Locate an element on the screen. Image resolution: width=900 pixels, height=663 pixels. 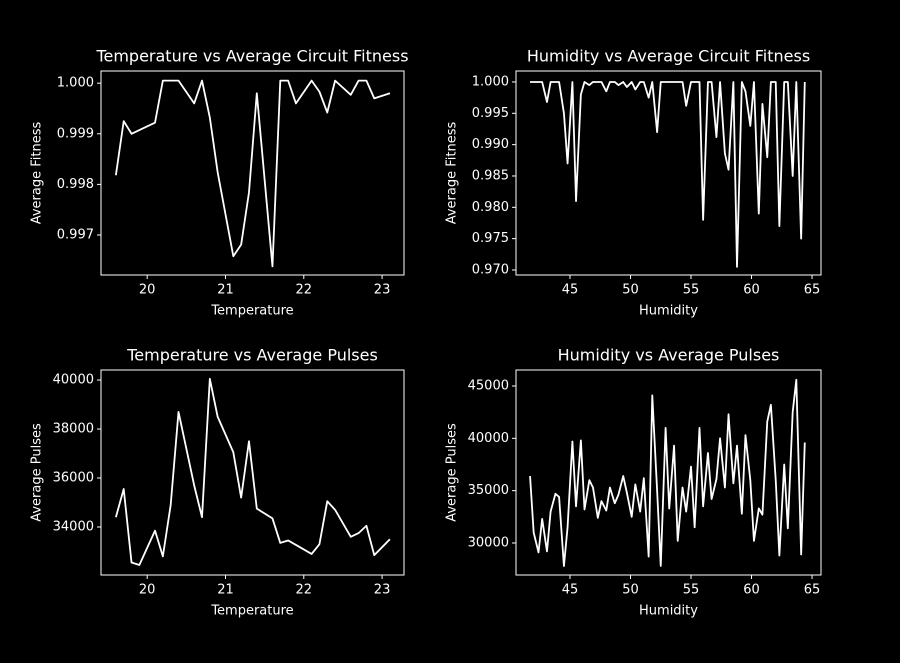
y-tick-label: 0.970 is located at coordinates (490, 269).